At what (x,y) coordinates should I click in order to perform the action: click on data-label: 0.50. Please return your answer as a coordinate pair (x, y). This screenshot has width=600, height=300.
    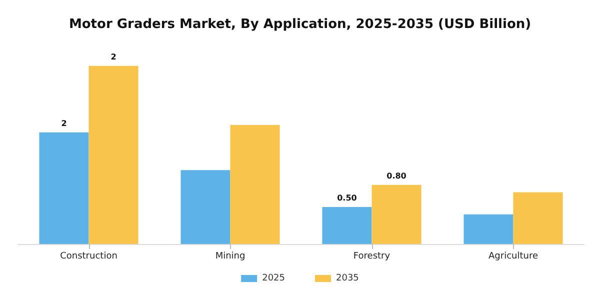
    Looking at the image, I should click on (347, 198).